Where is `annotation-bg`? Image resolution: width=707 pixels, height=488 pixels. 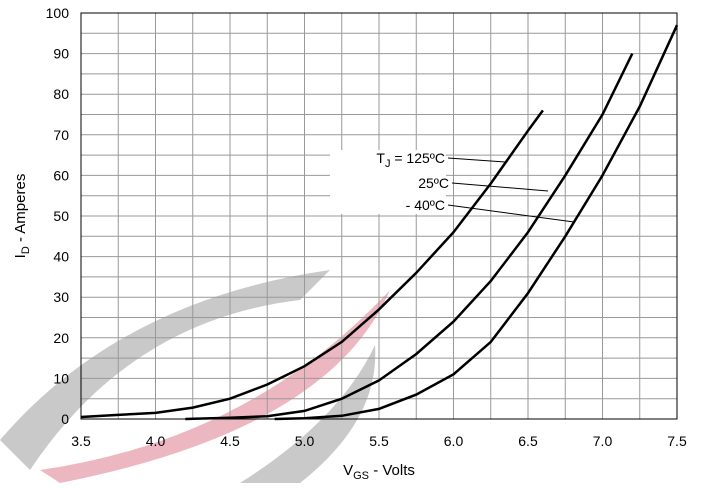 annotation-bg is located at coordinates (388, 182).